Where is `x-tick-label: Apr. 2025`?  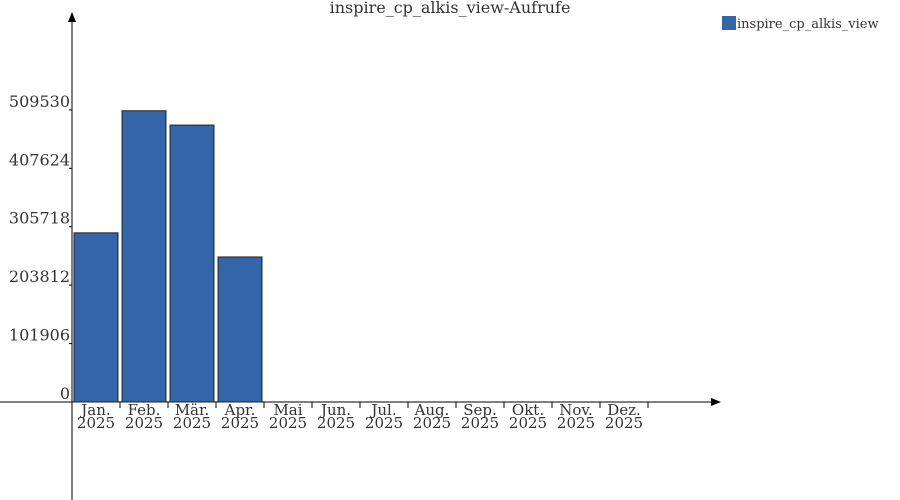 x-tick-label: Apr. 2025 is located at coordinates (240, 416).